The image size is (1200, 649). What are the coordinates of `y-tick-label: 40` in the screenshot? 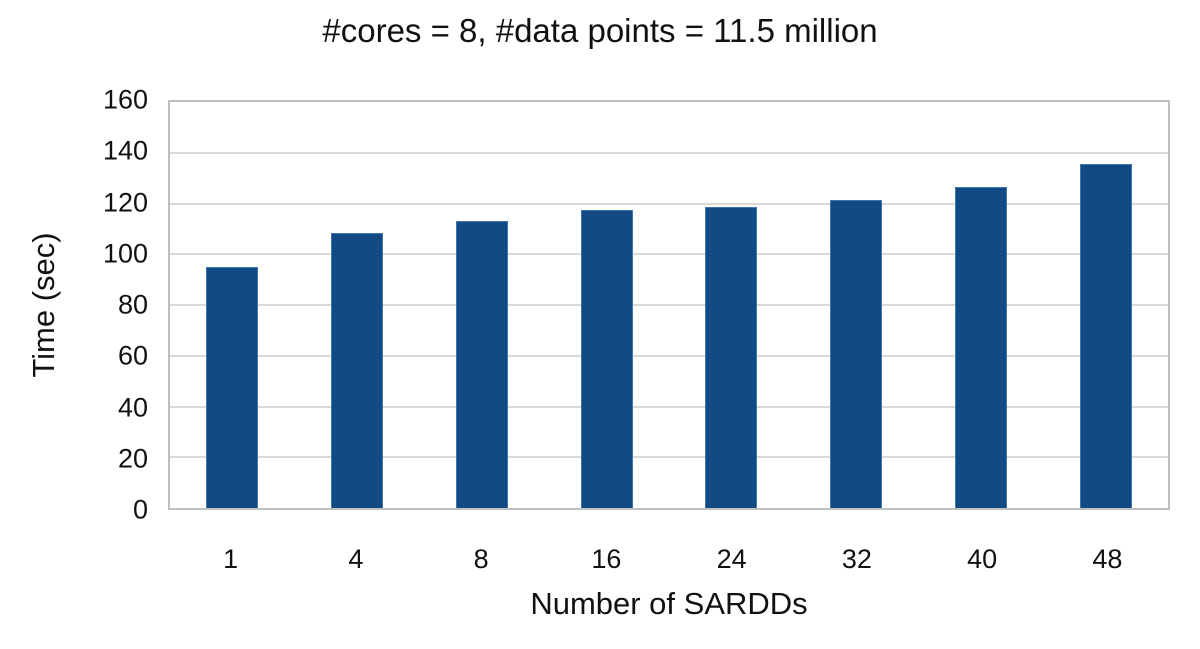 It's located at (132, 407).